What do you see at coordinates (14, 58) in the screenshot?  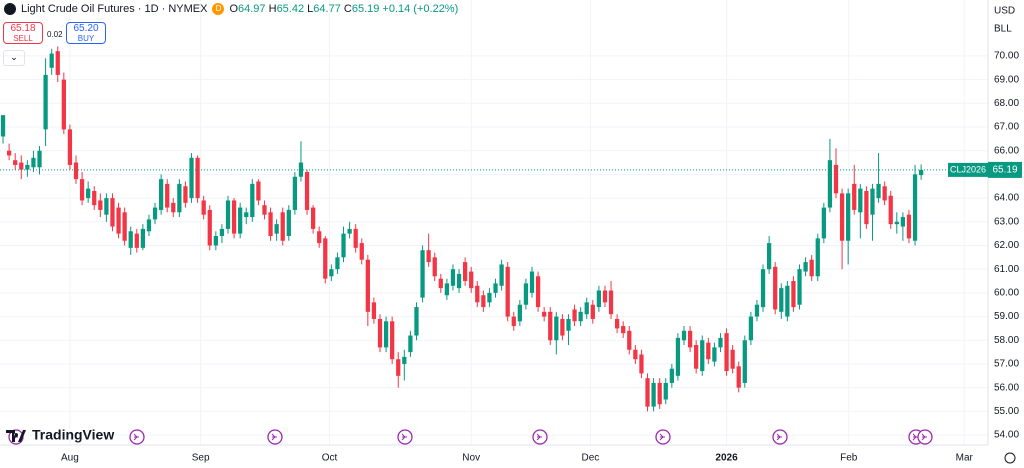 I see `collapse-button: ⌄` at bounding box center [14, 58].